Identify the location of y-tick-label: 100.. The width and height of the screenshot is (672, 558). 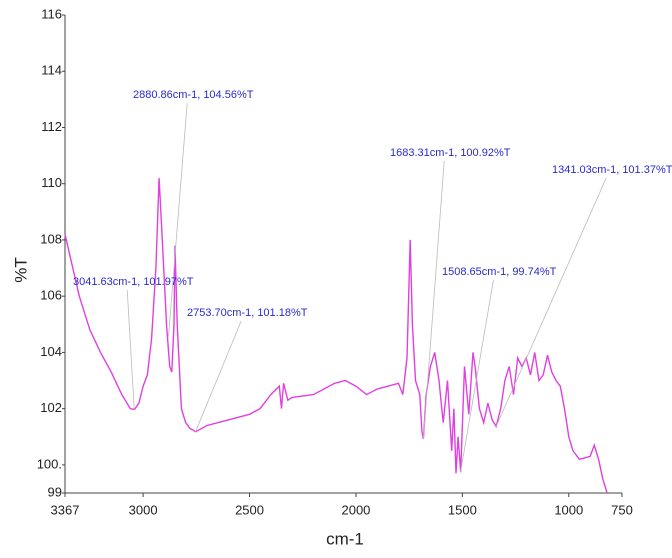
(49, 463).